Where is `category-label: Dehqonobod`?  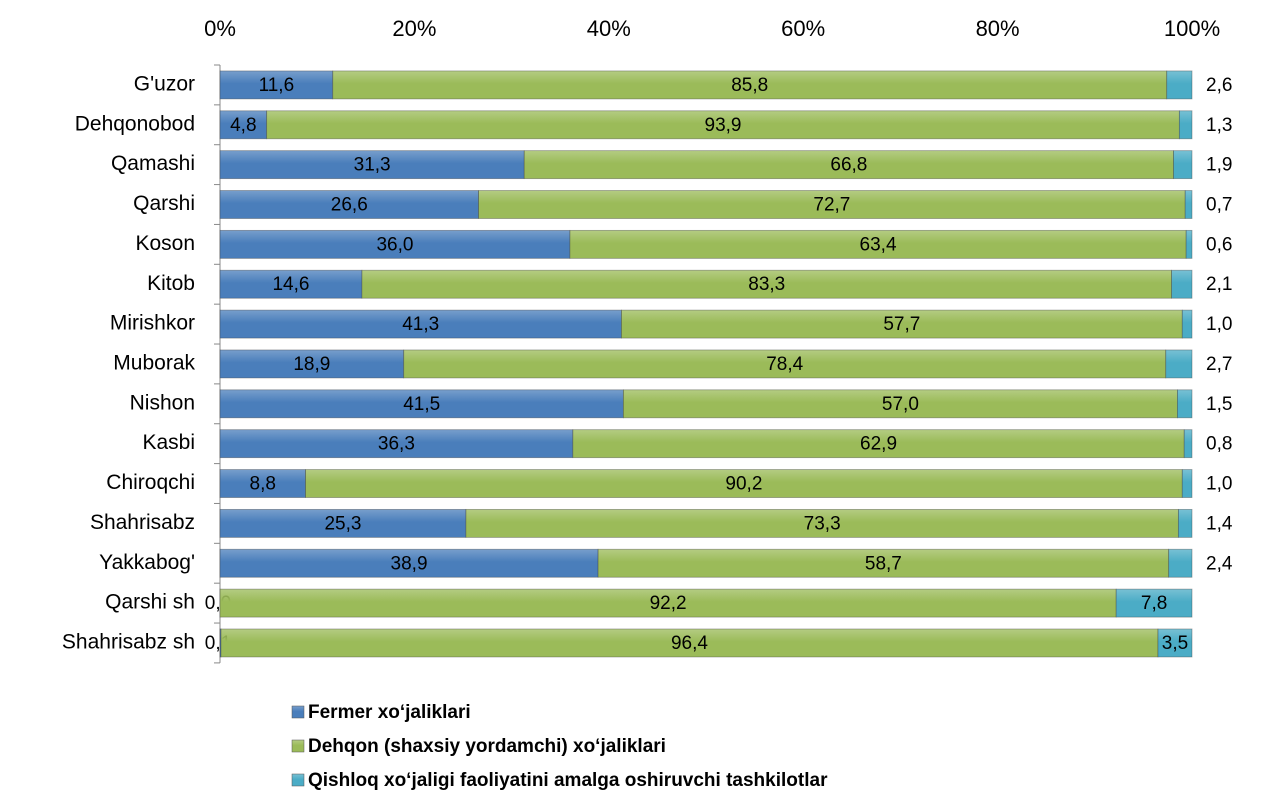 category-label: Dehqonobod is located at coordinates (135, 123).